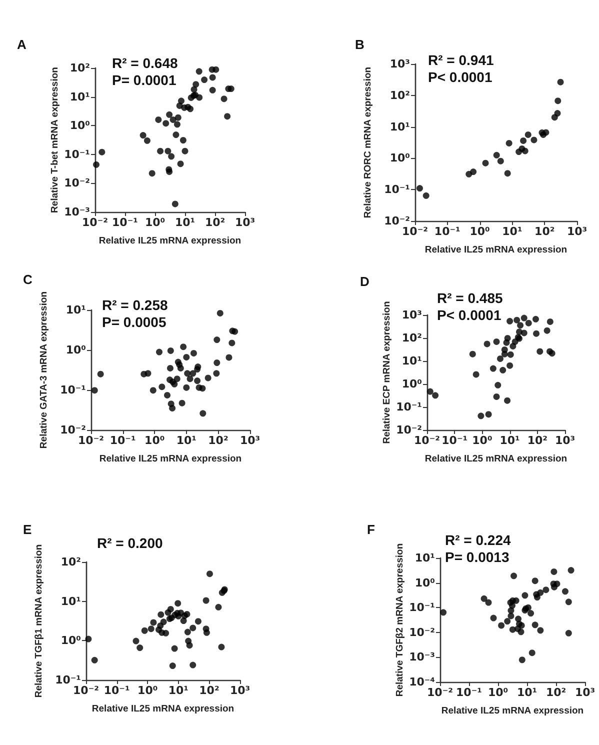 The width and height of the screenshot is (599, 745). Describe the element at coordinates (400, 620) in the screenshot. I see `y-axis-title: Relative TGFβ2 mRNA expression` at that location.